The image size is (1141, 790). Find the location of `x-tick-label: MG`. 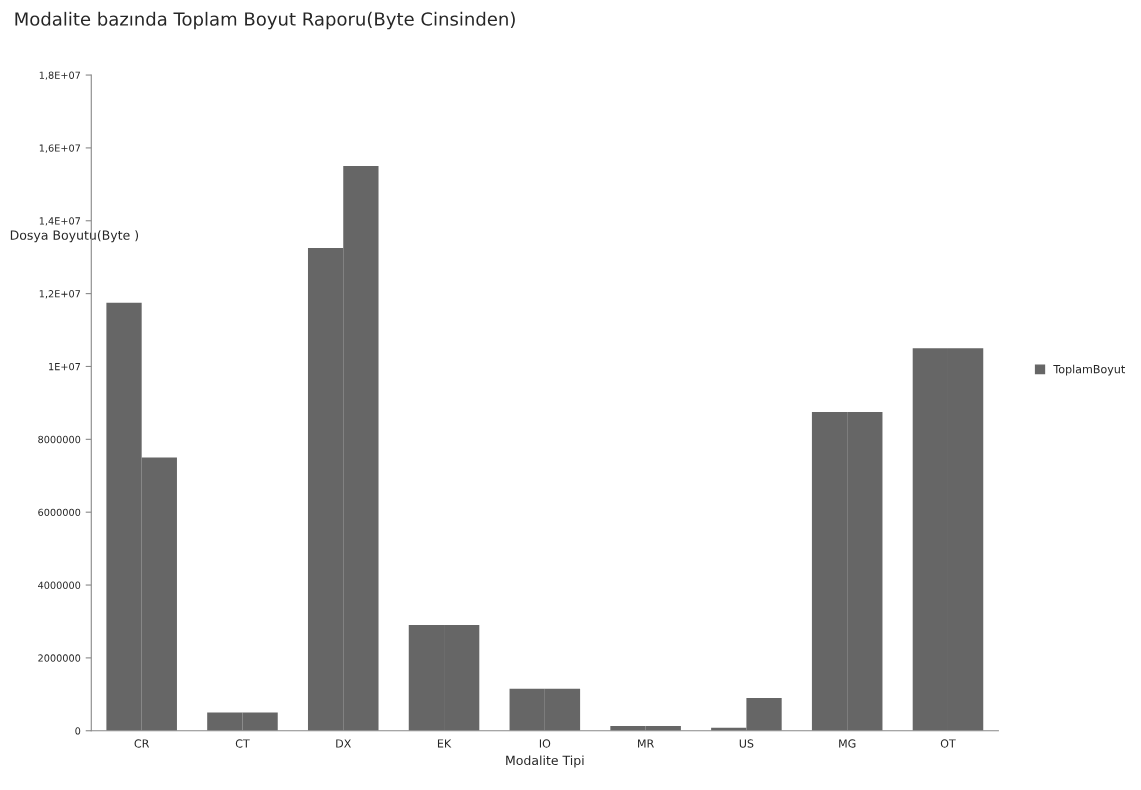

x-tick-label: MG is located at coordinates (847, 743).